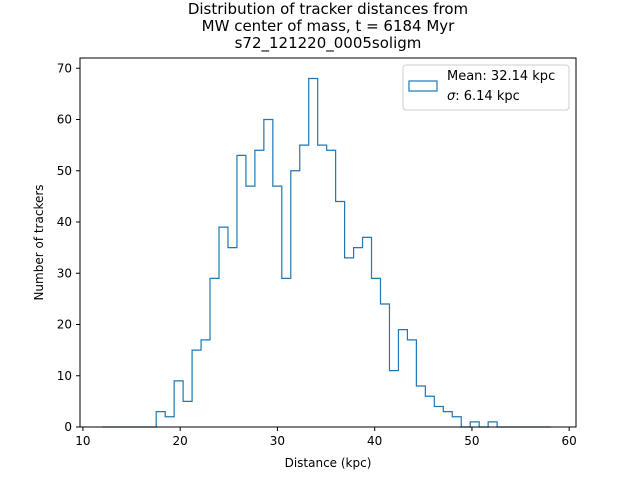 The width and height of the screenshot is (640, 480). What do you see at coordinates (328, 463) in the screenshot?
I see `x-axis-label: Distance (kpc)` at bounding box center [328, 463].